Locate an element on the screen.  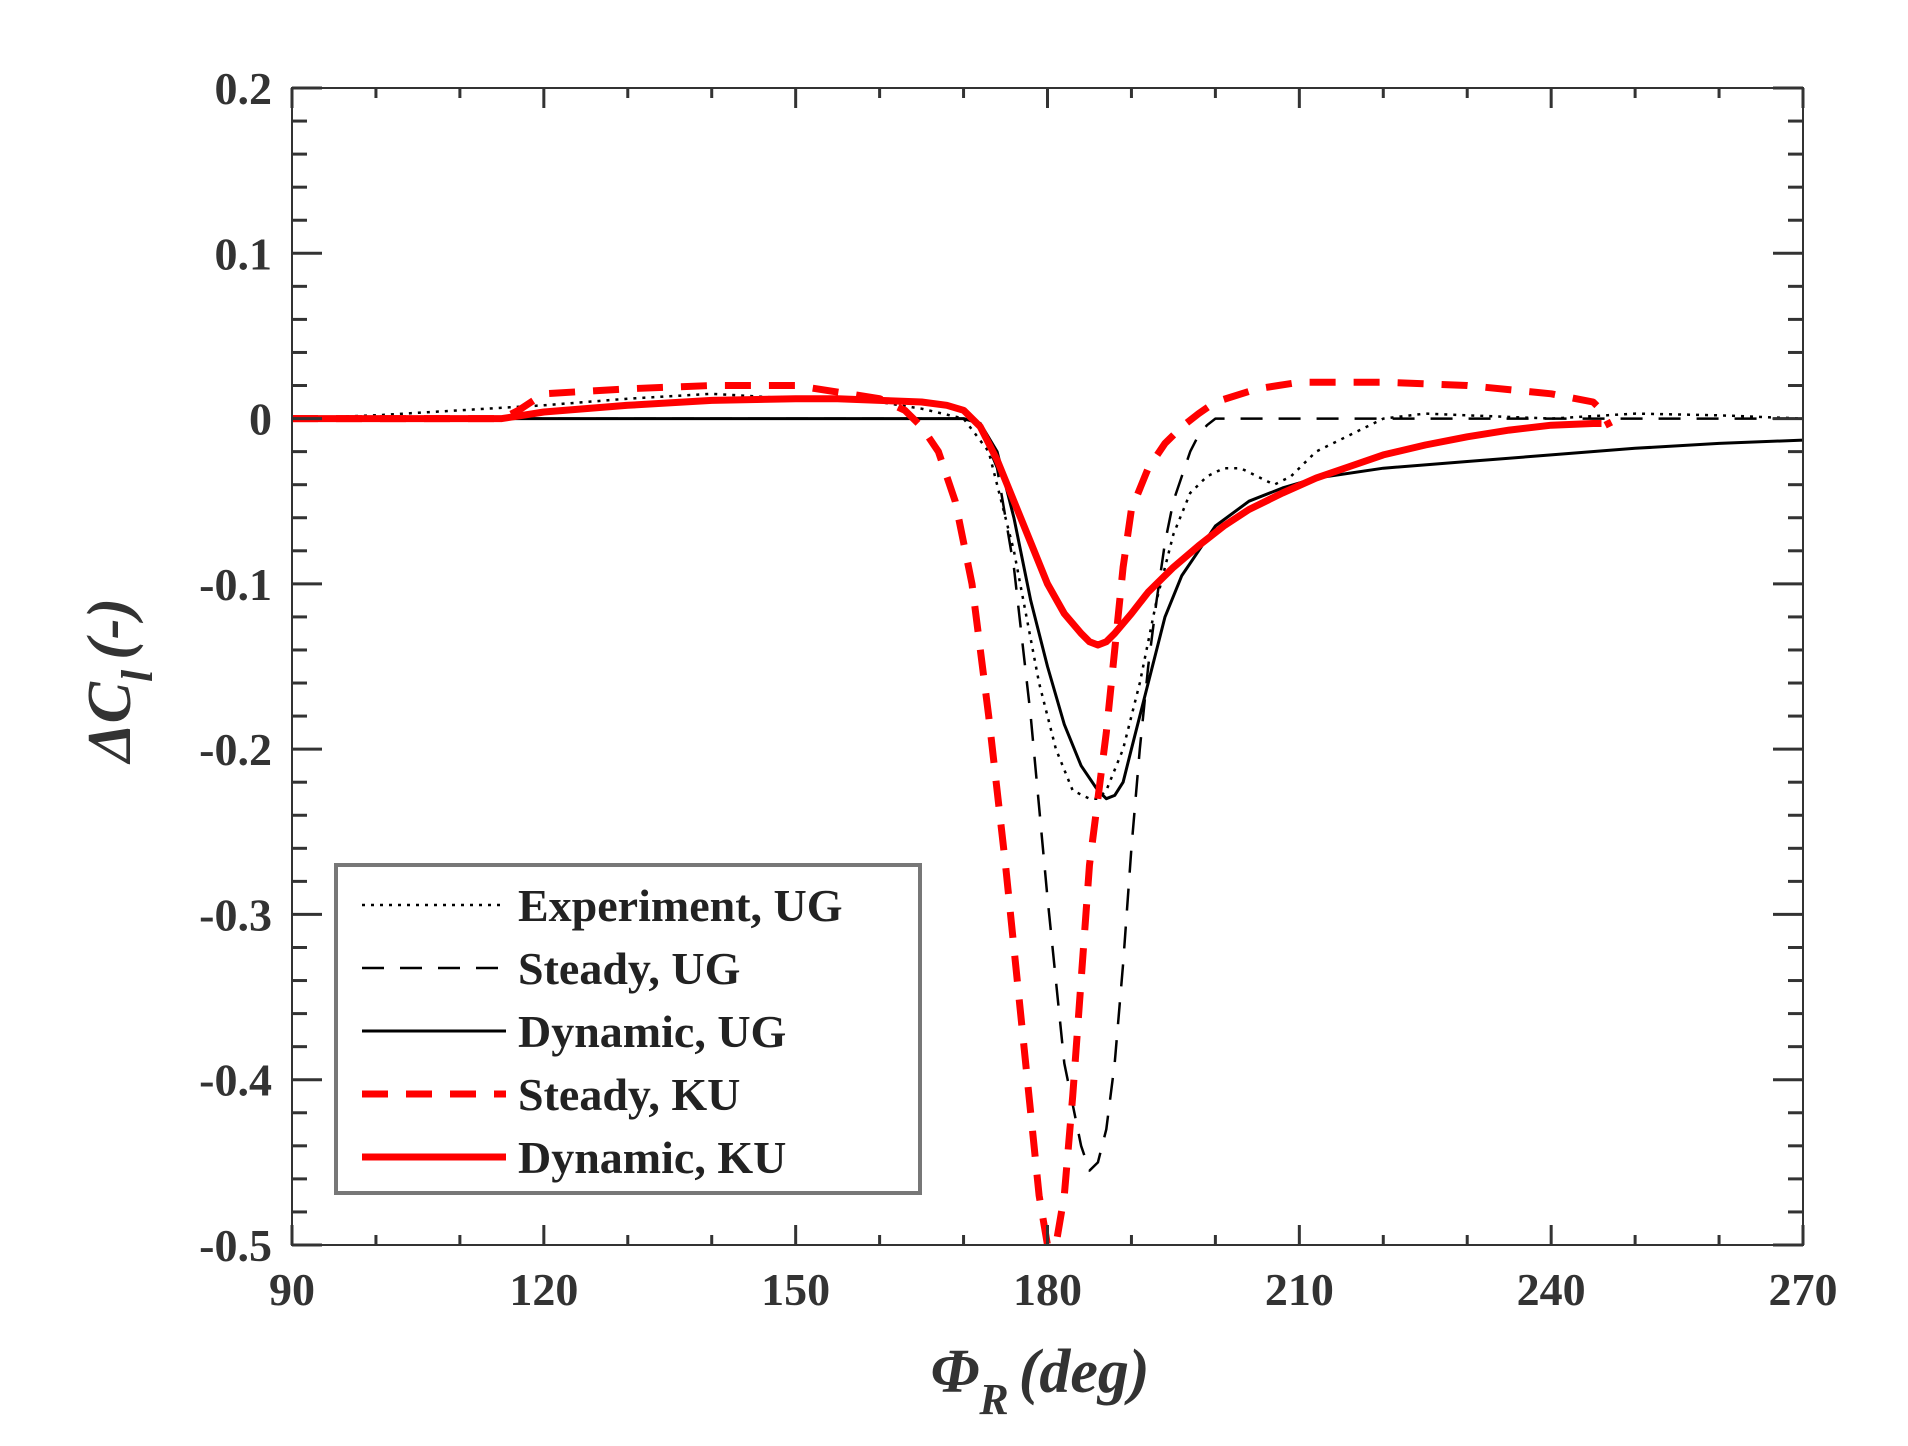
y-tick-label-0: 0 is located at coordinates (260, 419).